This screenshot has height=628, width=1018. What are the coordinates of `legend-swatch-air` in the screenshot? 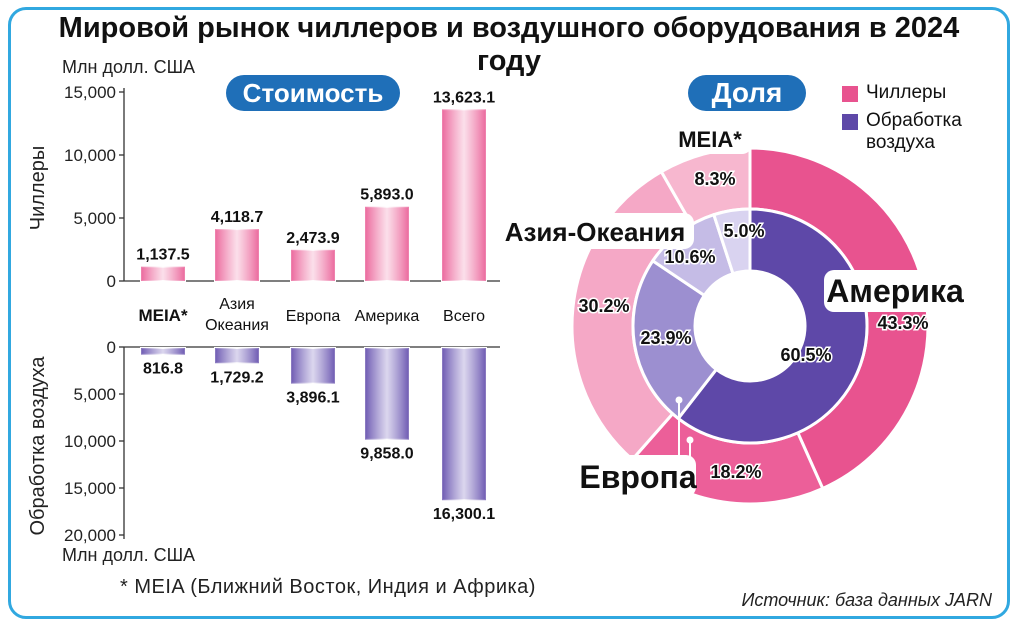 It's located at (850, 122).